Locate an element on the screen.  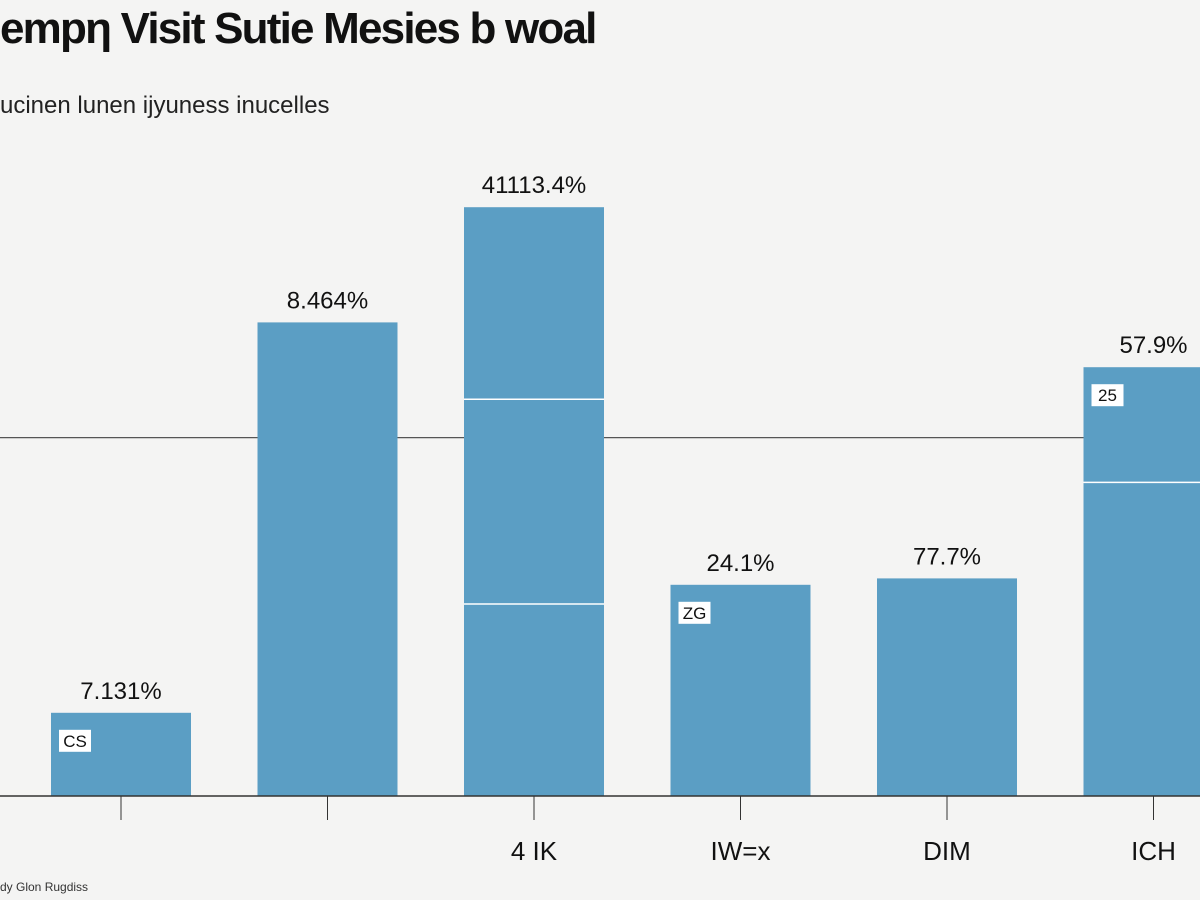
x-tick-label: ICH is located at coordinates (1153, 851).